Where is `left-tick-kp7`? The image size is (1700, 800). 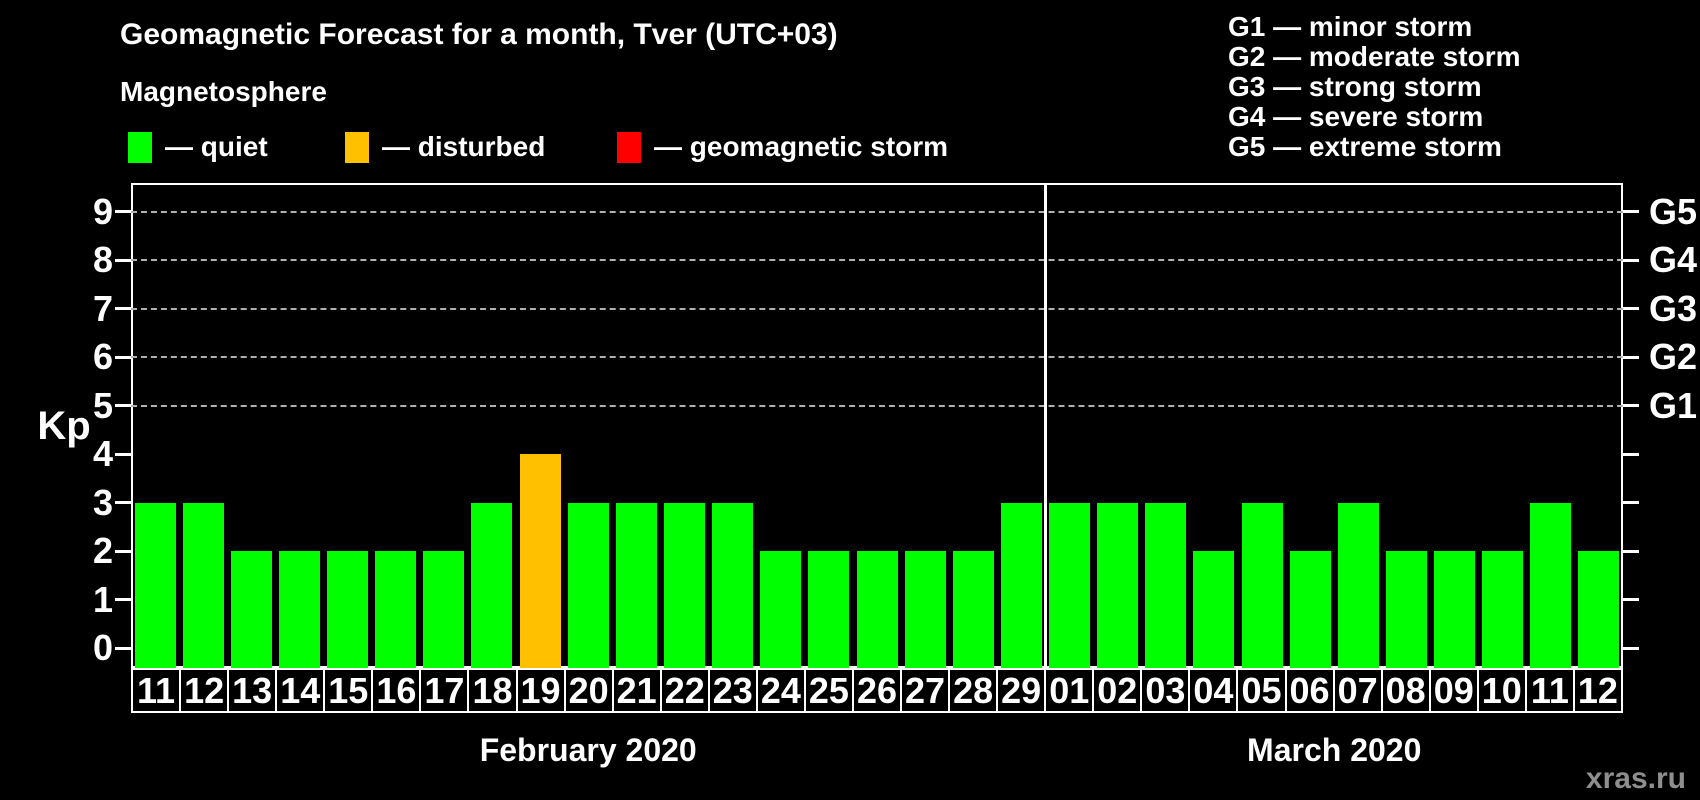 left-tick-kp7 is located at coordinates (123, 308).